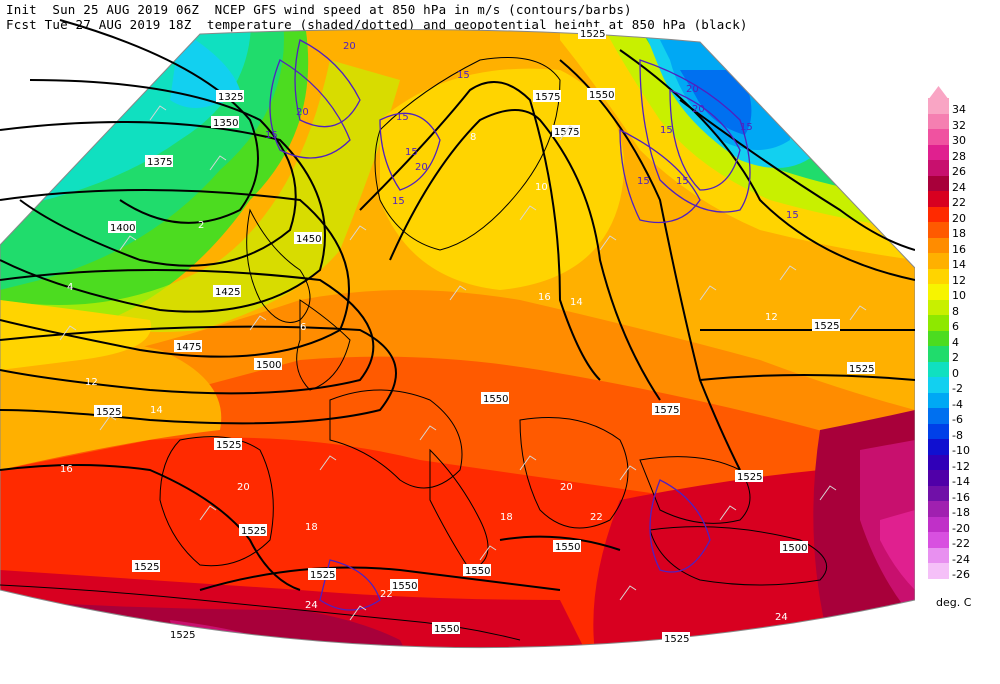 The height and width of the screenshot is (684, 1000). What do you see at coordinates (959, 233) in the screenshot?
I see `legend-label: 18` at bounding box center [959, 233].